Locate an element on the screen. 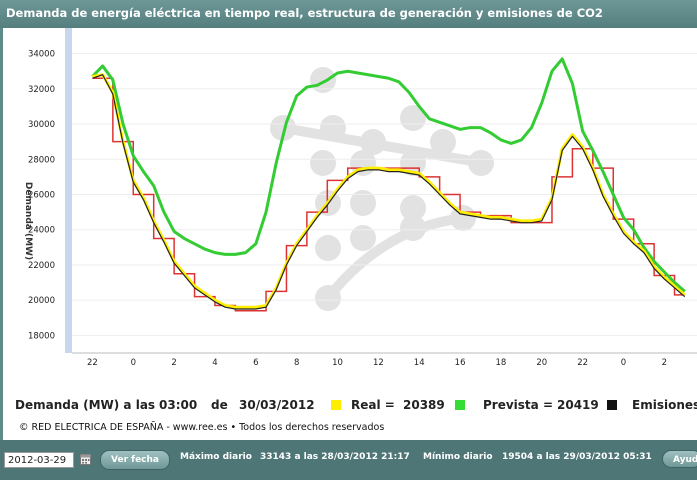  y-tick-label: 24000 is located at coordinates (41, 231).